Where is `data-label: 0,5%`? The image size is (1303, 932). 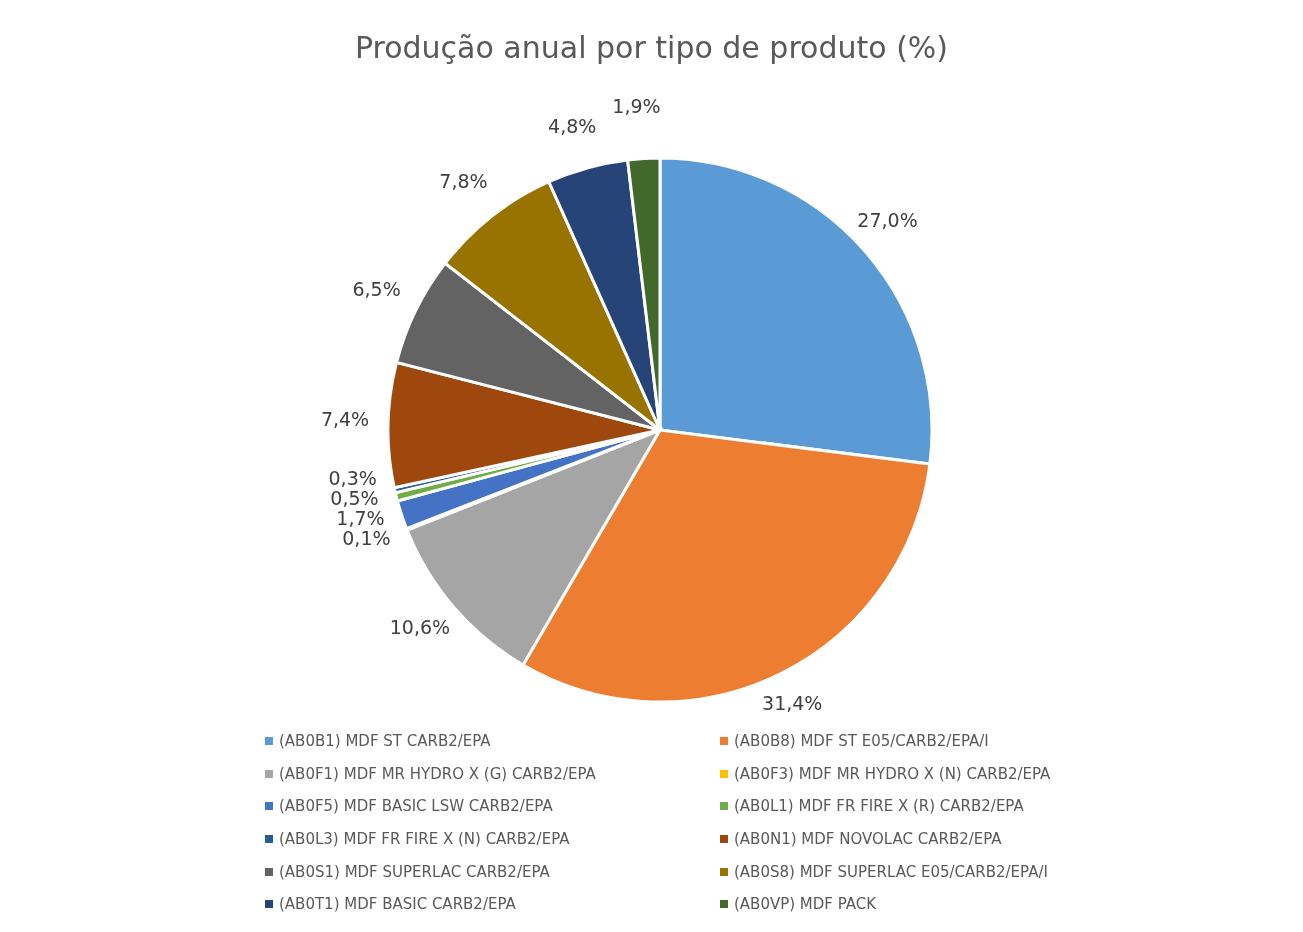
data-label: 0,5% is located at coordinates (354, 498).